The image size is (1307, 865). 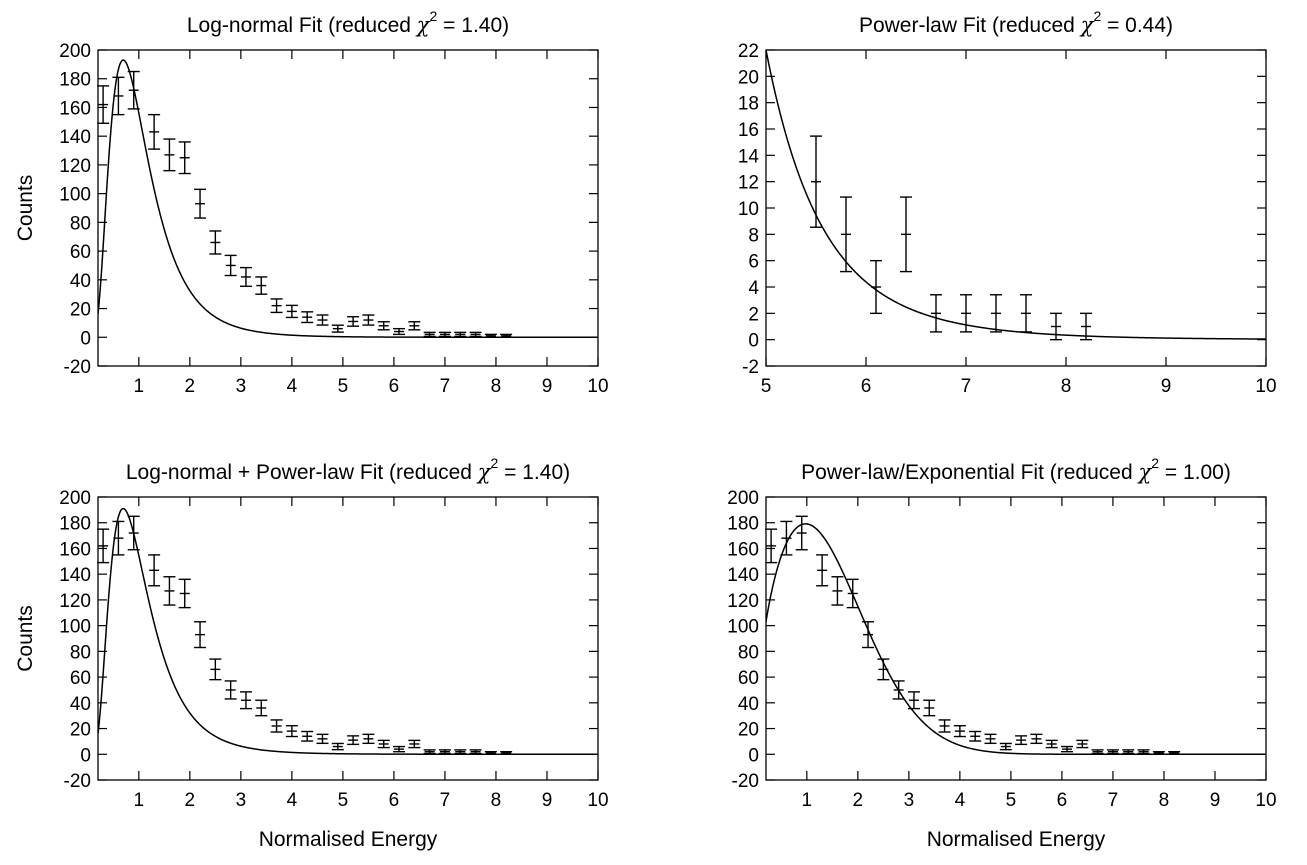 What do you see at coordinates (1016, 22) in the screenshot?
I see `chart-title: Power-law Fit (reduced χ2 = 0.44)` at bounding box center [1016, 22].